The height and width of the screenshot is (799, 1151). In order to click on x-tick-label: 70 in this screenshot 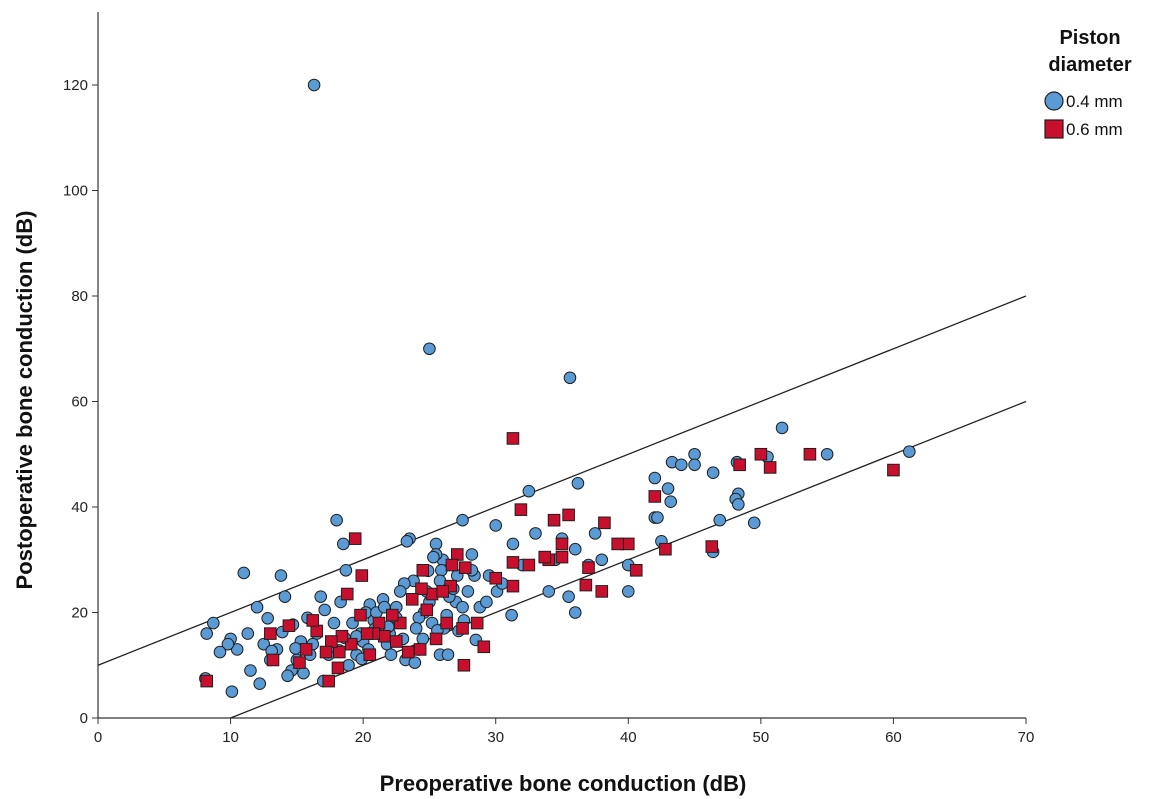, I will do `click(1026, 737)`.